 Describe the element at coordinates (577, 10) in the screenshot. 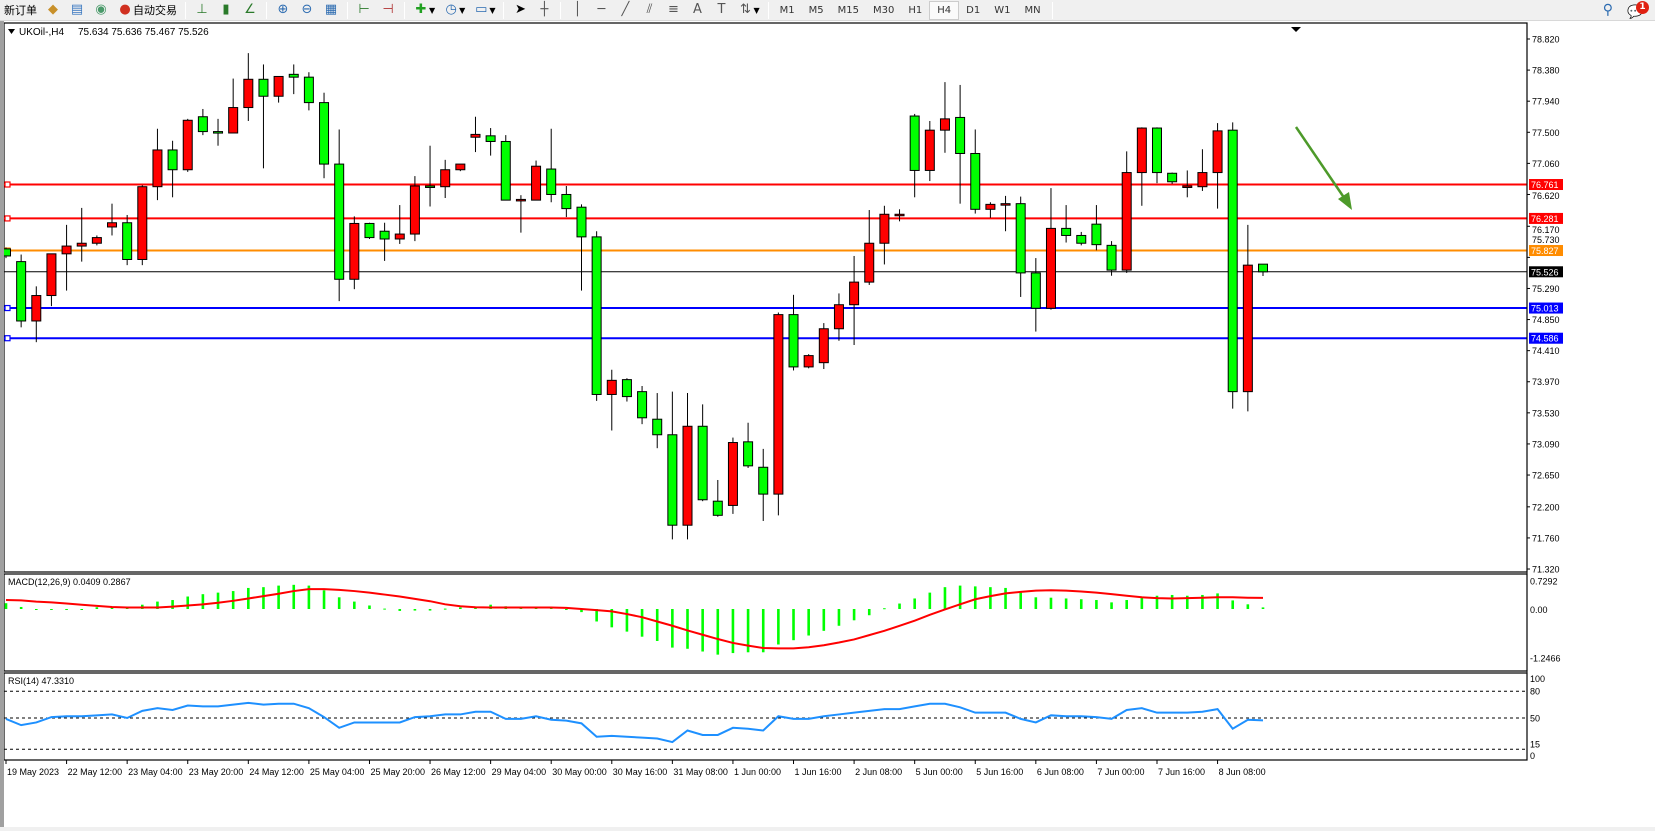

I see `vertical-line-button: │` at that location.